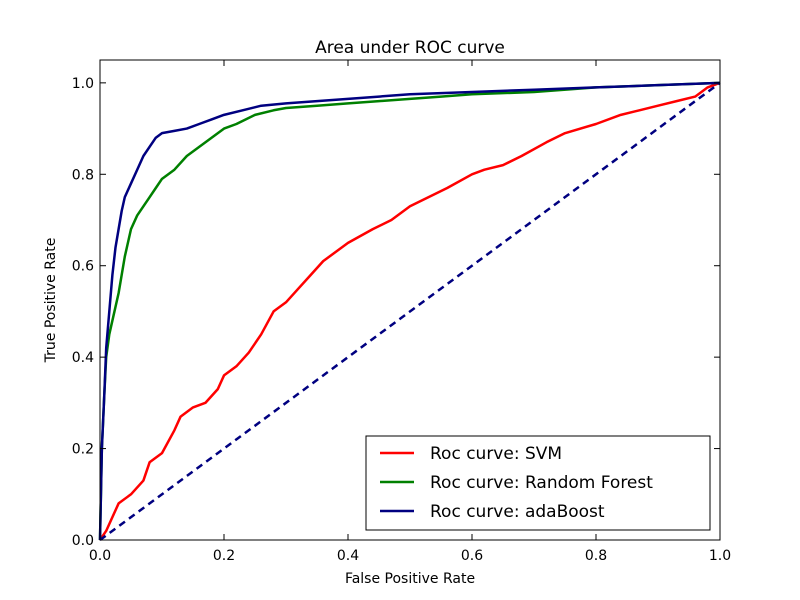 The image size is (800, 600). What do you see at coordinates (410, 579) in the screenshot?
I see `x-axis-title: False Positive Rate` at bounding box center [410, 579].